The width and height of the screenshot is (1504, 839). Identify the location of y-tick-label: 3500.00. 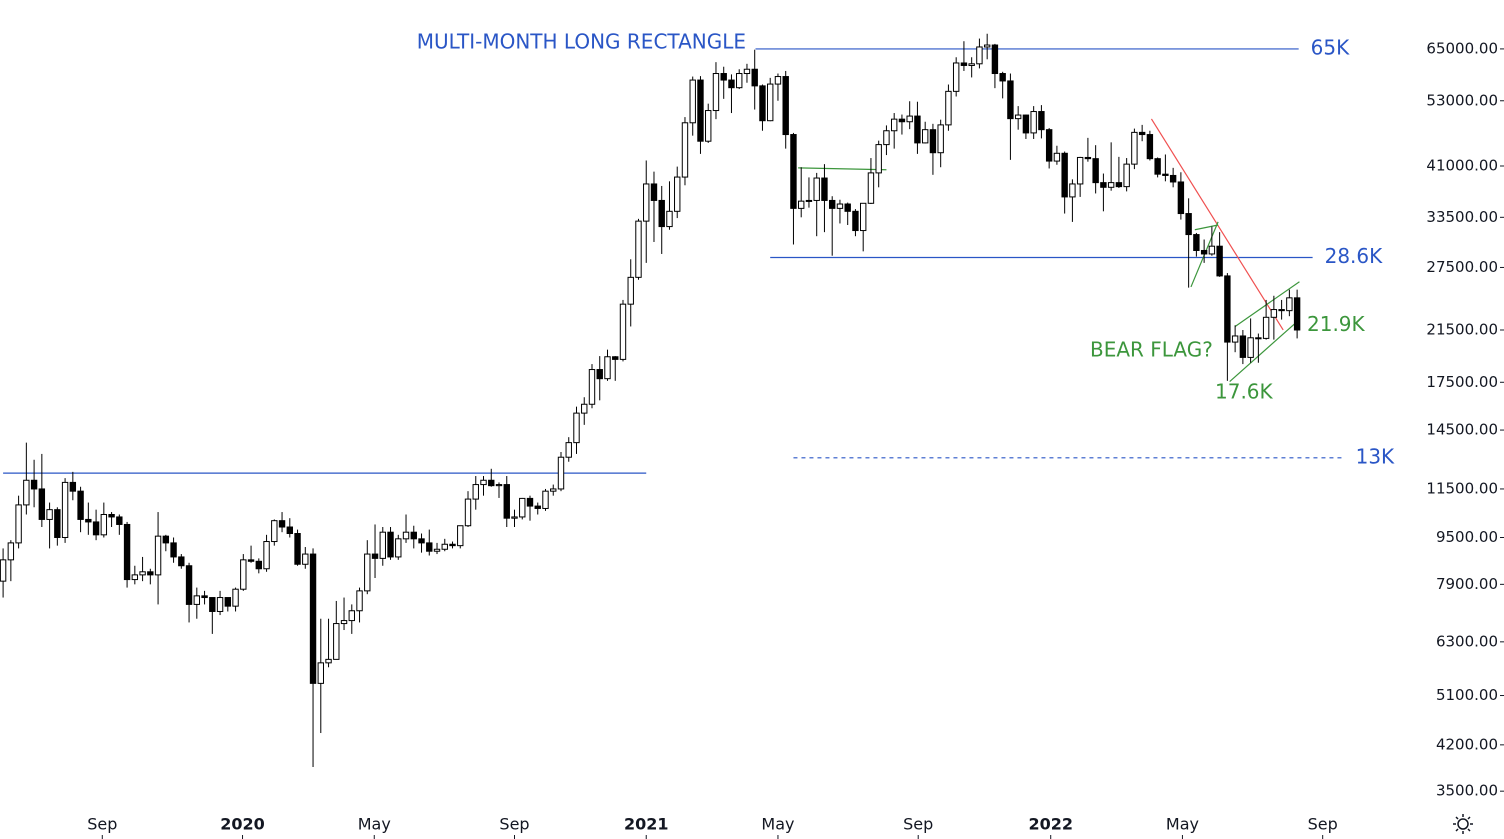
(1467, 791).